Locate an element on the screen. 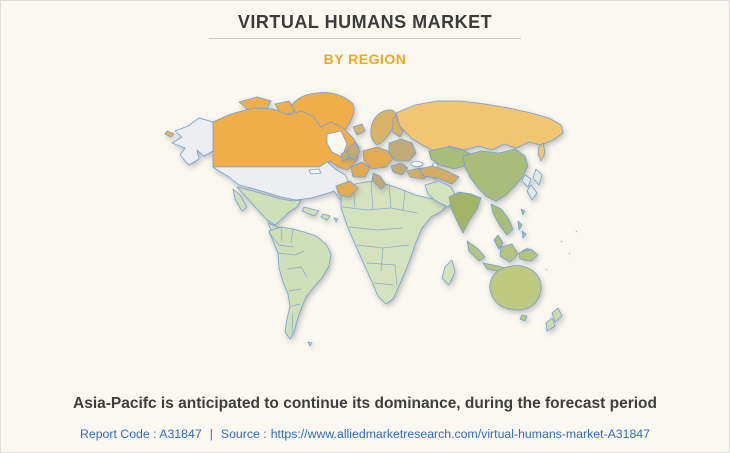  continent-africa is located at coordinates (398, 242).